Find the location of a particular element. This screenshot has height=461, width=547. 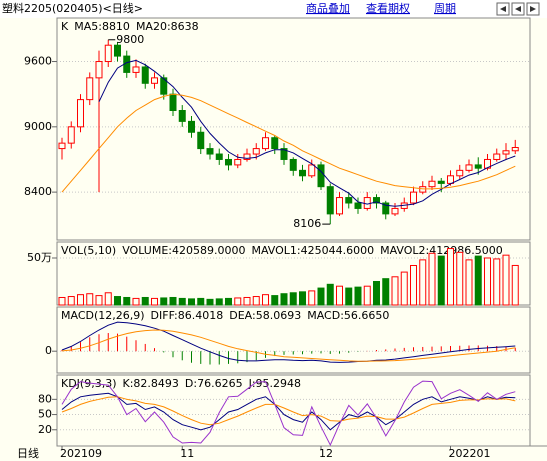

legend-entry: MAVOL1:425044.6000 is located at coordinates (312, 250).